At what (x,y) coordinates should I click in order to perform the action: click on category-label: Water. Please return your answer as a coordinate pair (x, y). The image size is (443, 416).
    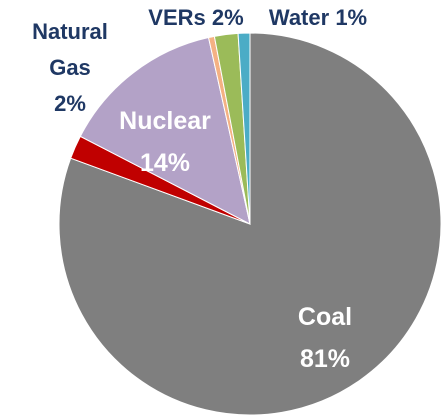
    Looking at the image, I should click on (299, 17).